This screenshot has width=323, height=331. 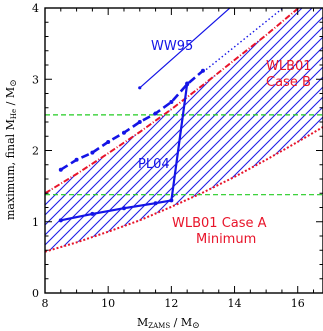 What do you see at coordinates (35, 79) in the screenshot?
I see `y-tick-label: 3` at bounding box center [35, 79].